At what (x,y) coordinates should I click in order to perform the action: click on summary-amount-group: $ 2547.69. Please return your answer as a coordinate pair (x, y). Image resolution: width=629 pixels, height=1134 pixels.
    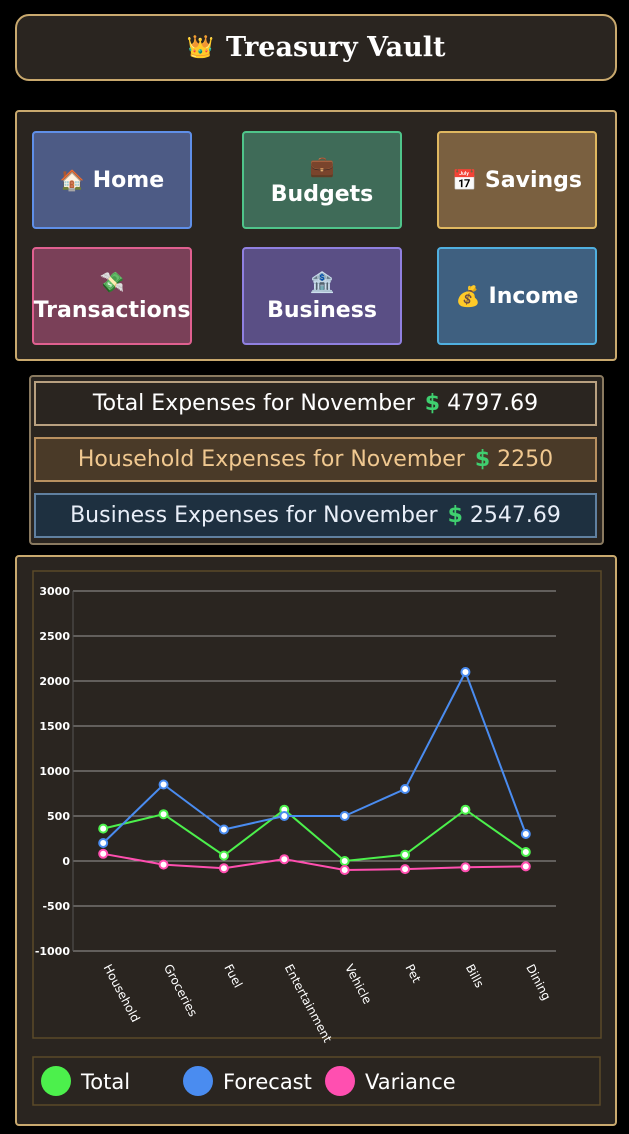
    Looking at the image, I should click on (504, 515).